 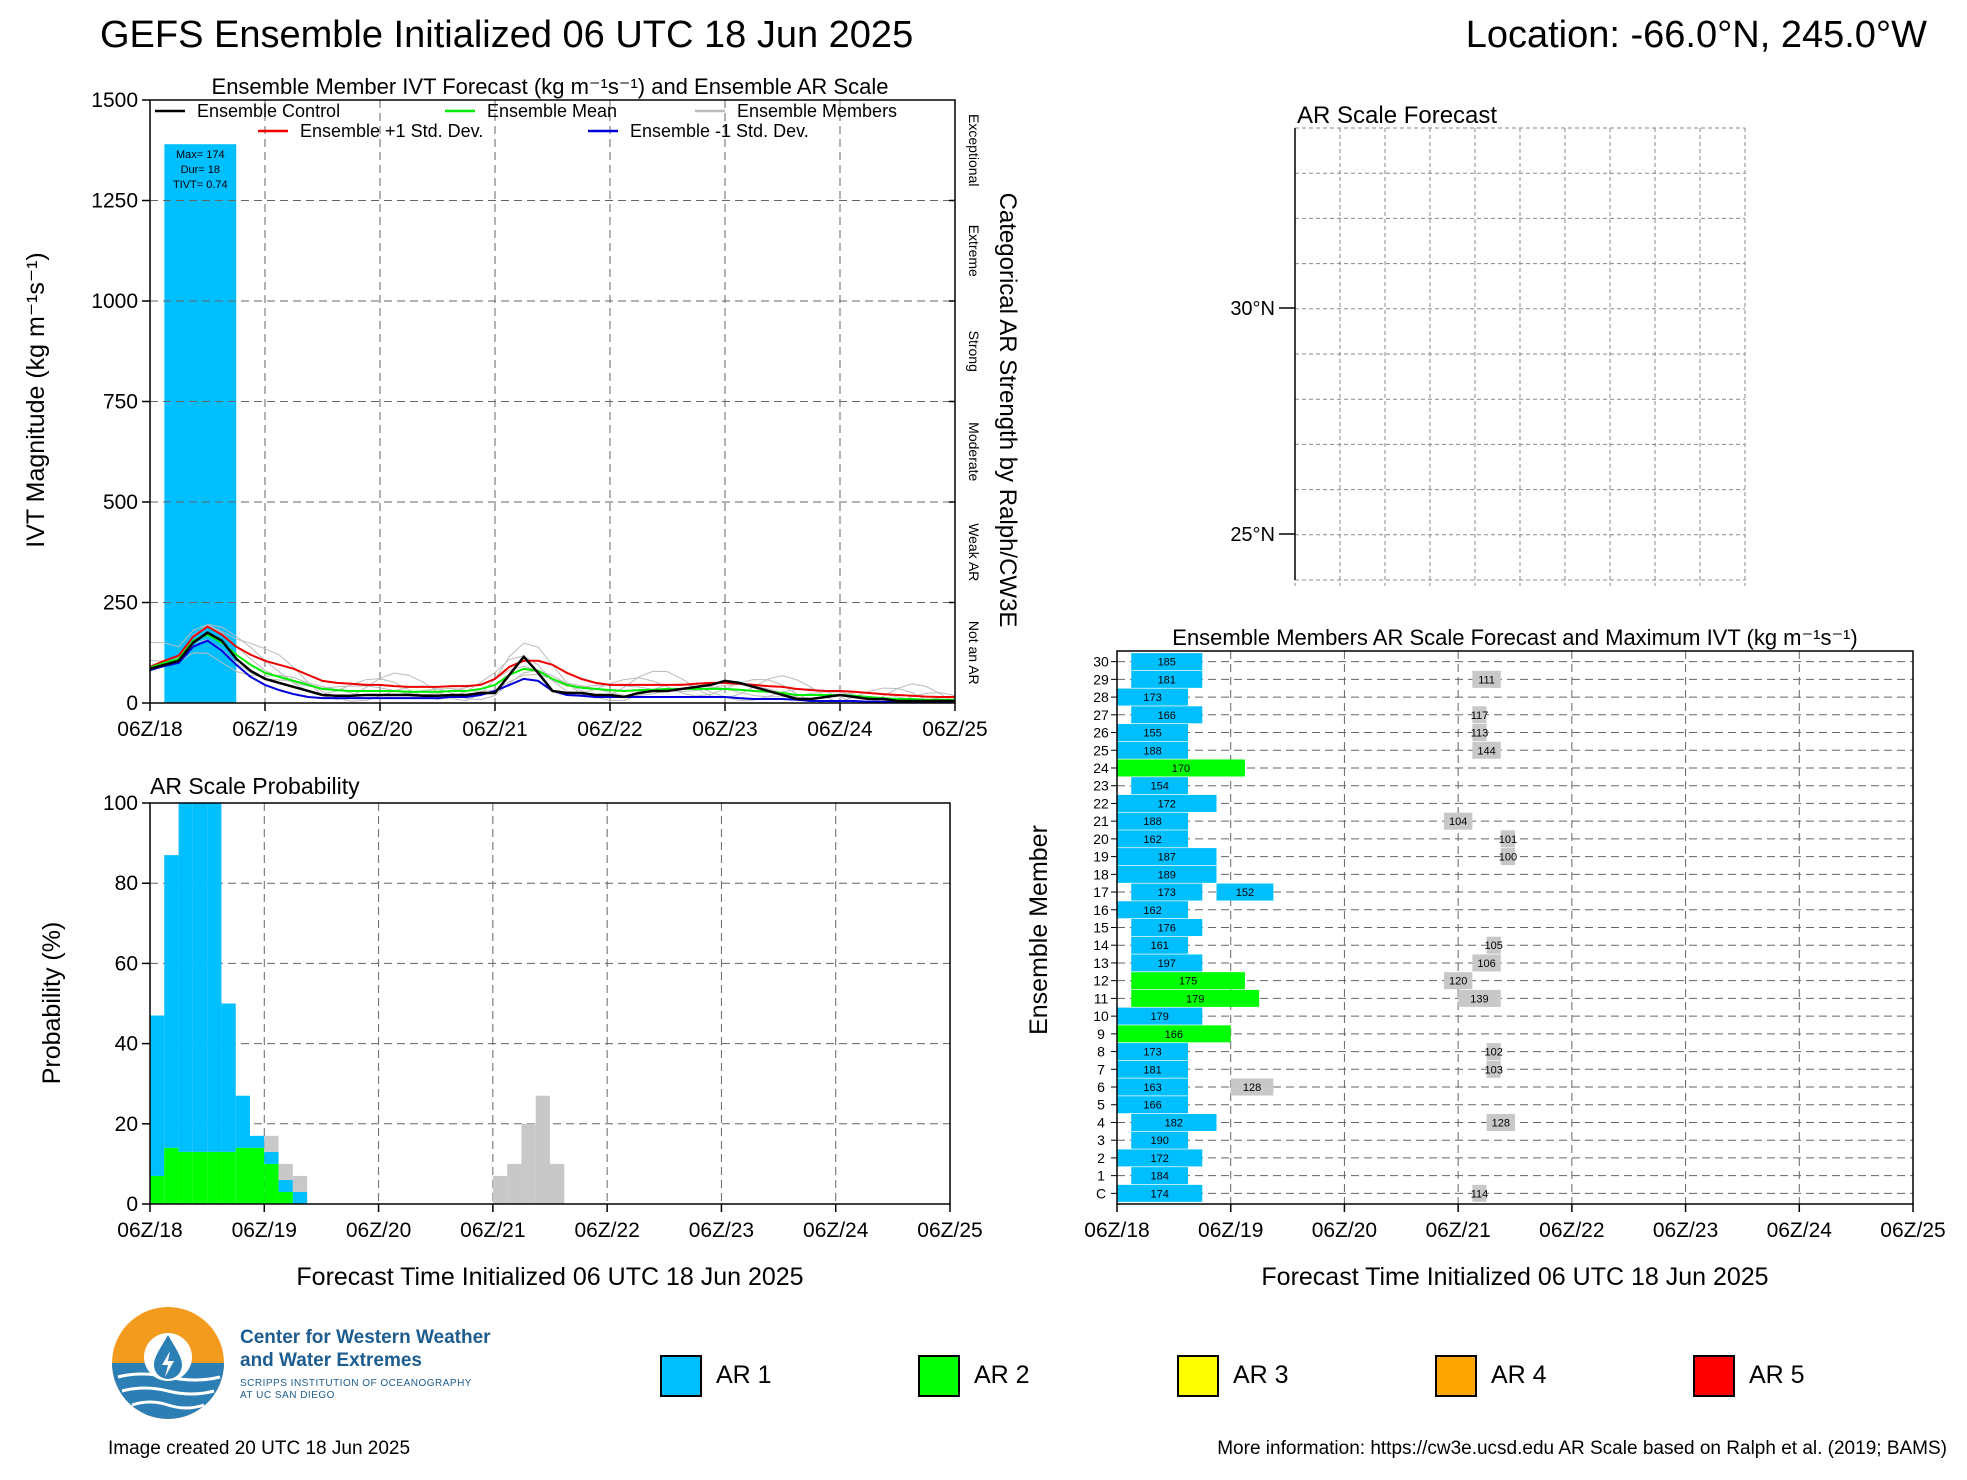 I want to click on member-bar-label: 187, so click(x=1167, y=858).